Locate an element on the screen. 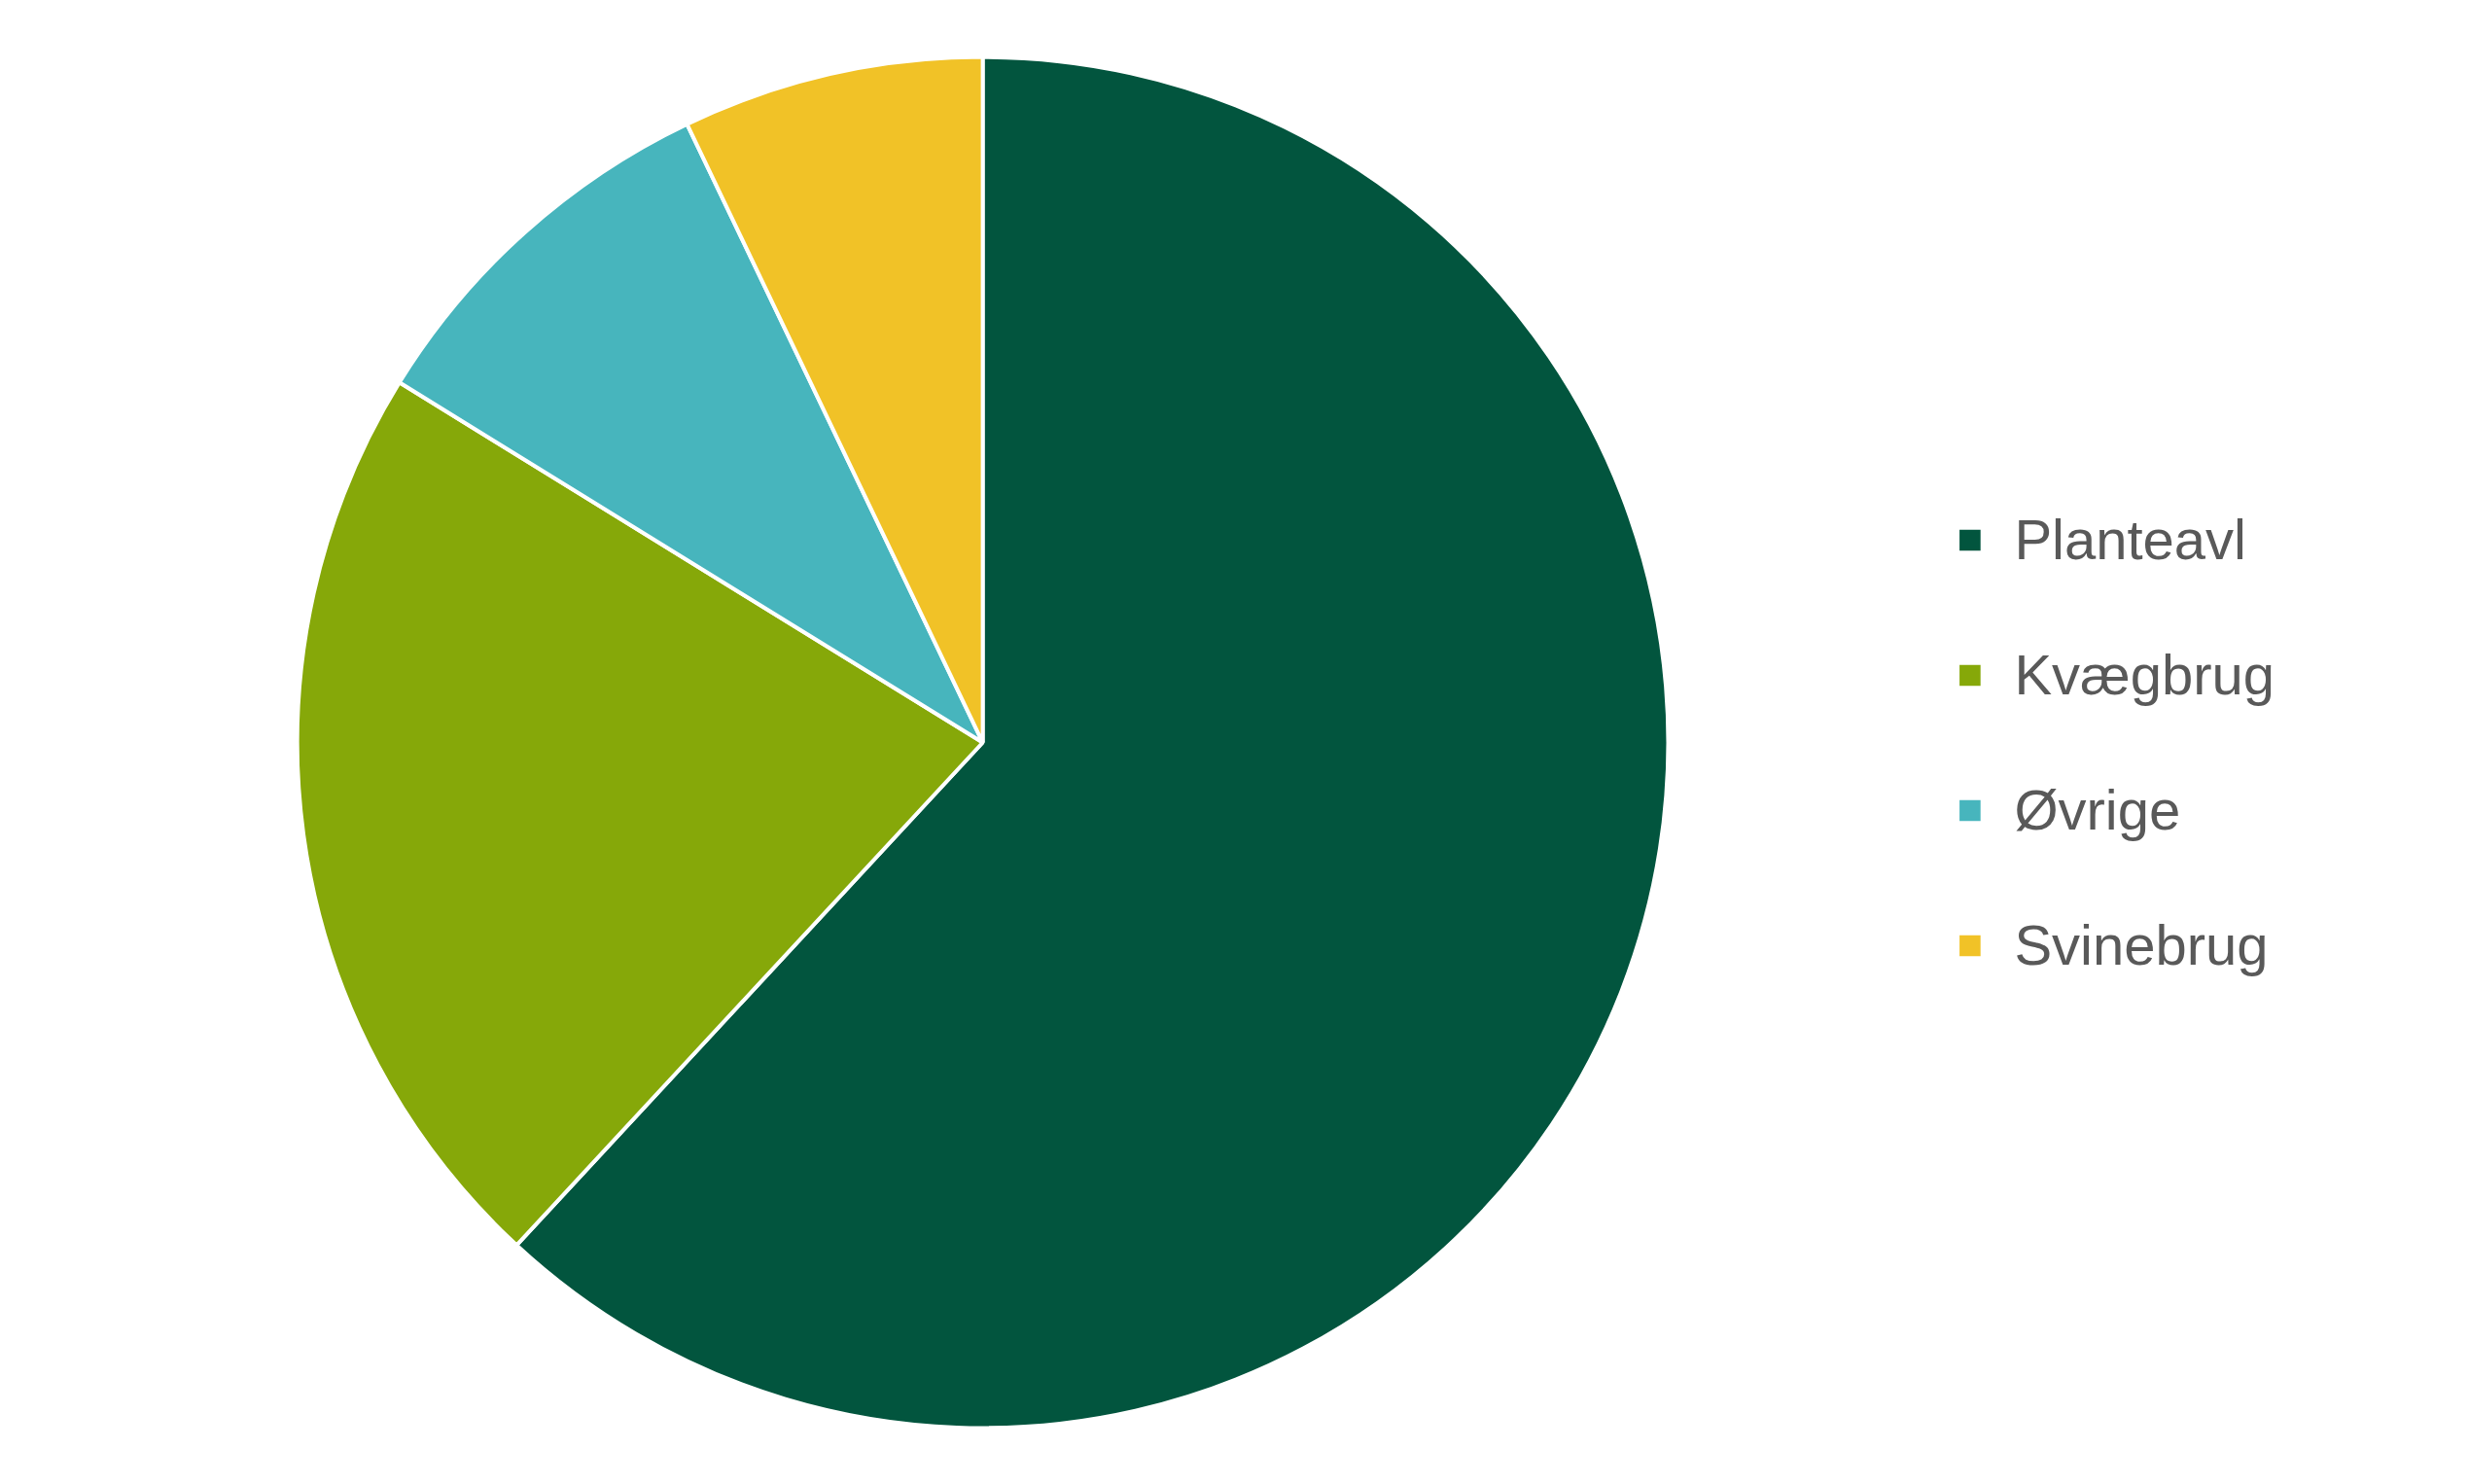 The image size is (2469, 1484). legend-label: Øvrige is located at coordinates (2097, 810).